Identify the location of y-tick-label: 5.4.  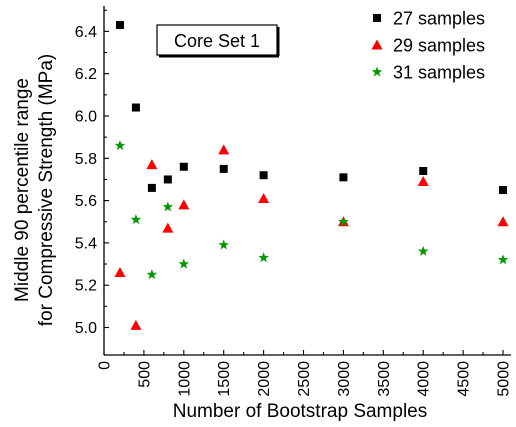
(86, 243).